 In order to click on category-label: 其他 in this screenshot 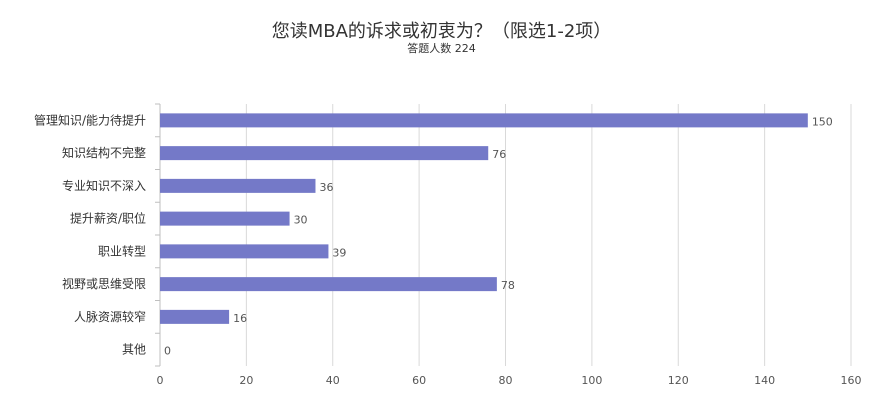, I will do `click(134, 350)`.